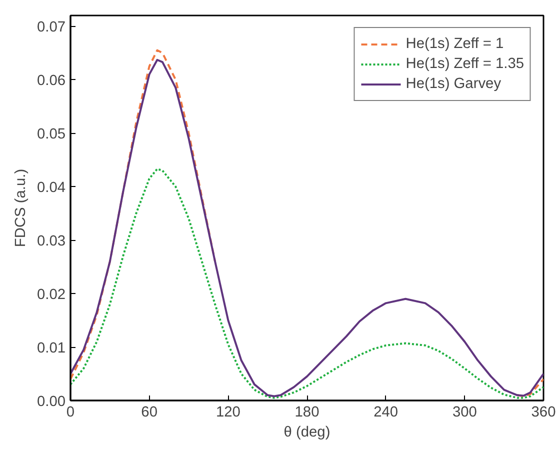  I want to click on y-tick-label: 0.03, so click(51, 242).